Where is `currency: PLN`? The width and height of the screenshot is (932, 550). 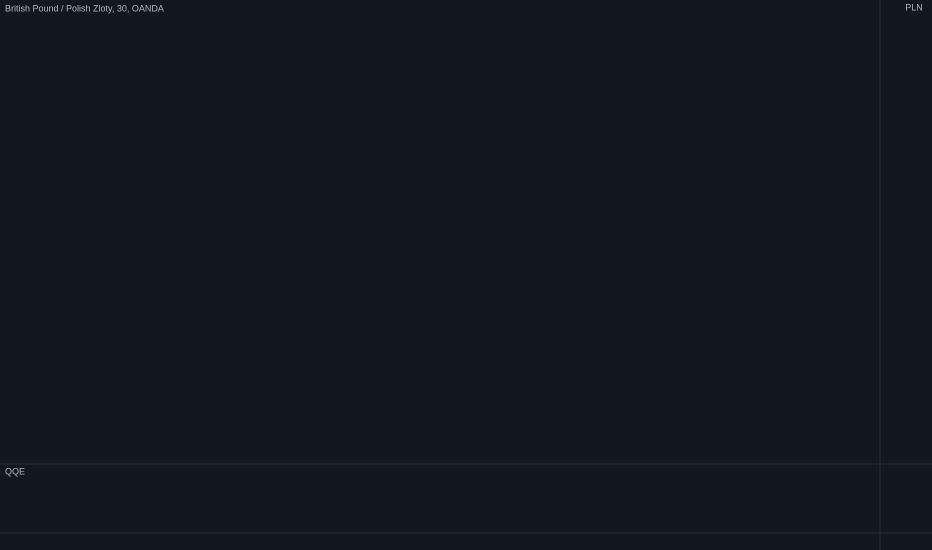
currency: PLN is located at coordinates (914, 7).